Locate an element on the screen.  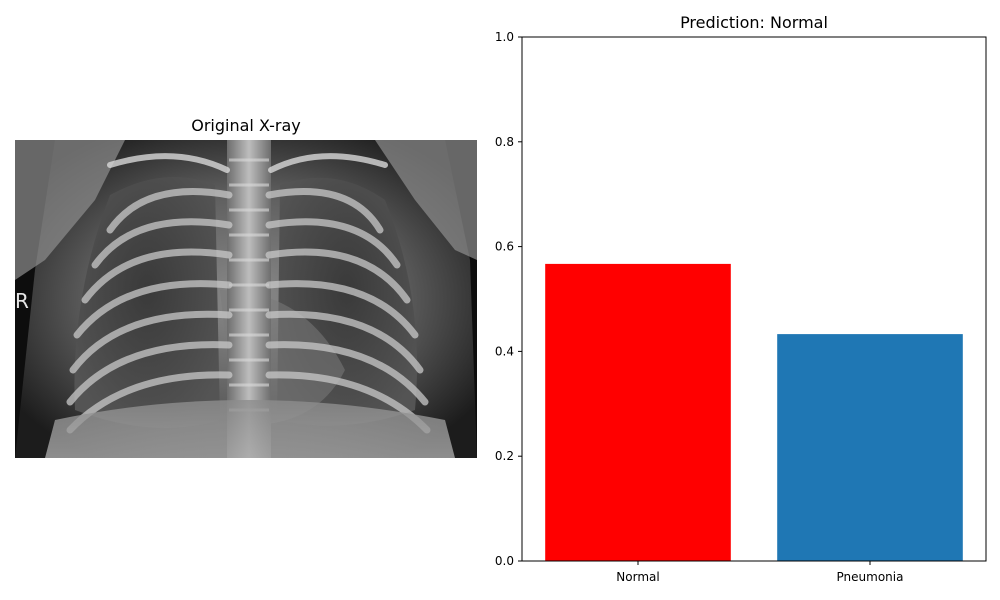
y-tick-label: 0.6 is located at coordinates (504, 247).